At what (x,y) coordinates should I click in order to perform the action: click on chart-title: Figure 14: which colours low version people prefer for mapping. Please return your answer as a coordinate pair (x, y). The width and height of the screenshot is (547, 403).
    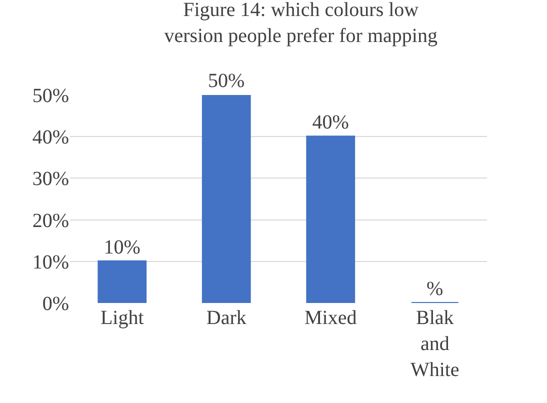
    Looking at the image, I should click on (301, 24).